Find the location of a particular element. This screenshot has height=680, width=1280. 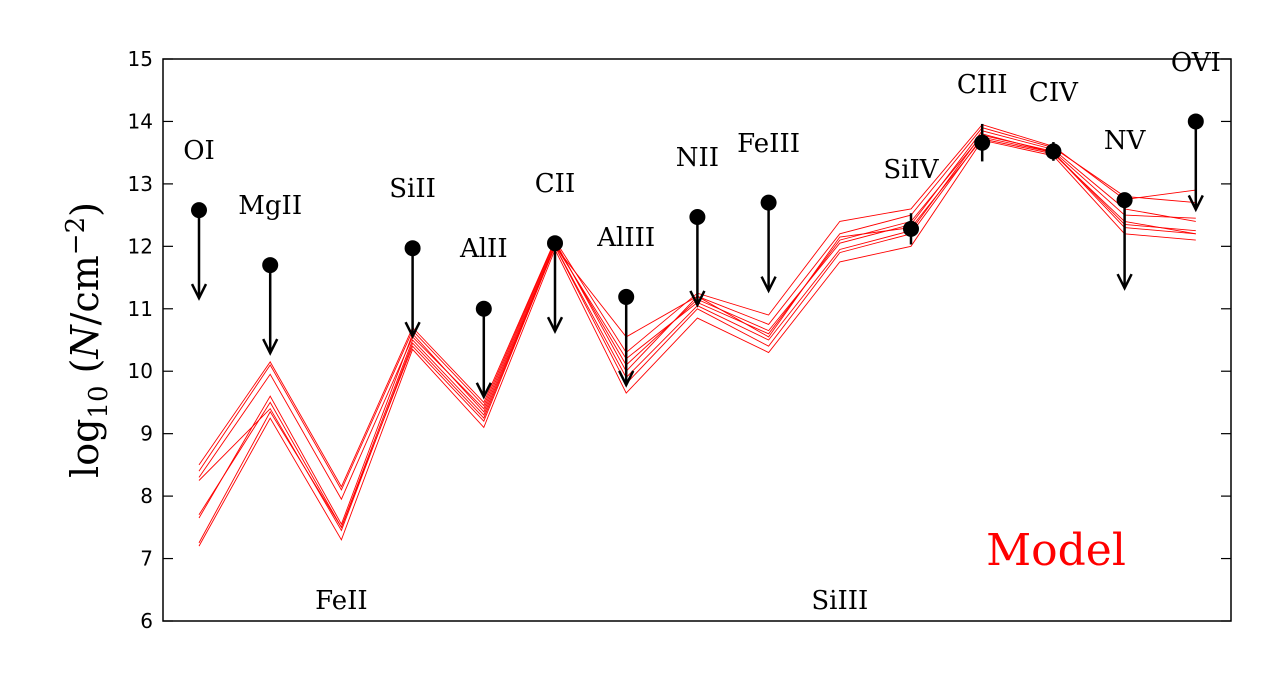

y-axis-label: log10 (N/cm−2) is located at coordinates (87, 340).